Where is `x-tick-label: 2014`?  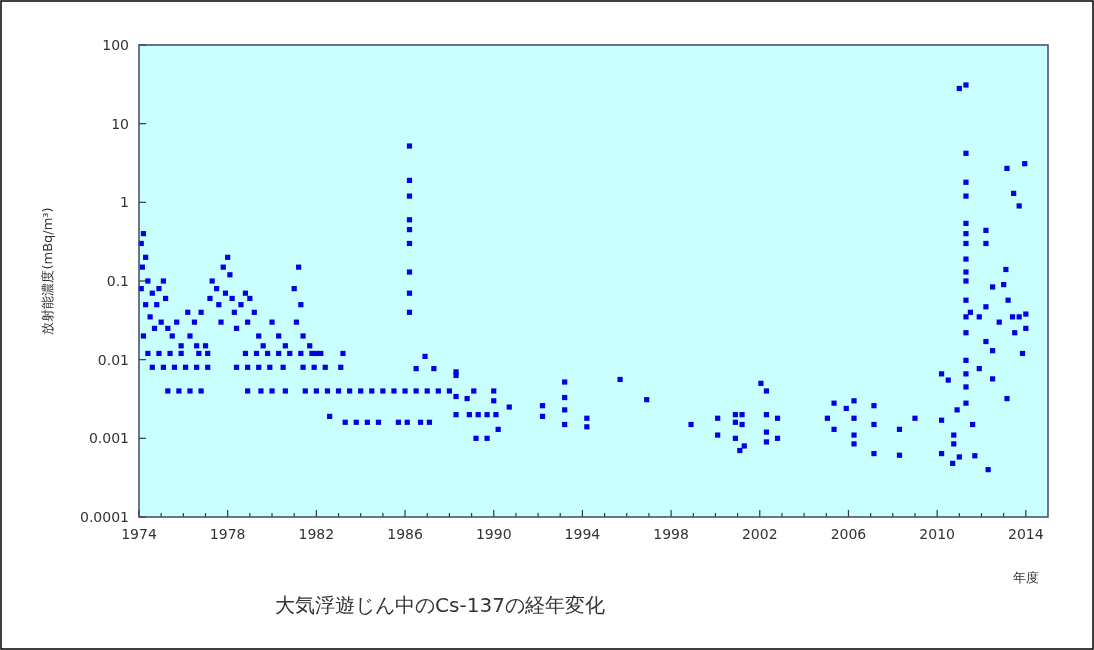
x-tick-label: 2014 is located at coordinates (1026, 534).